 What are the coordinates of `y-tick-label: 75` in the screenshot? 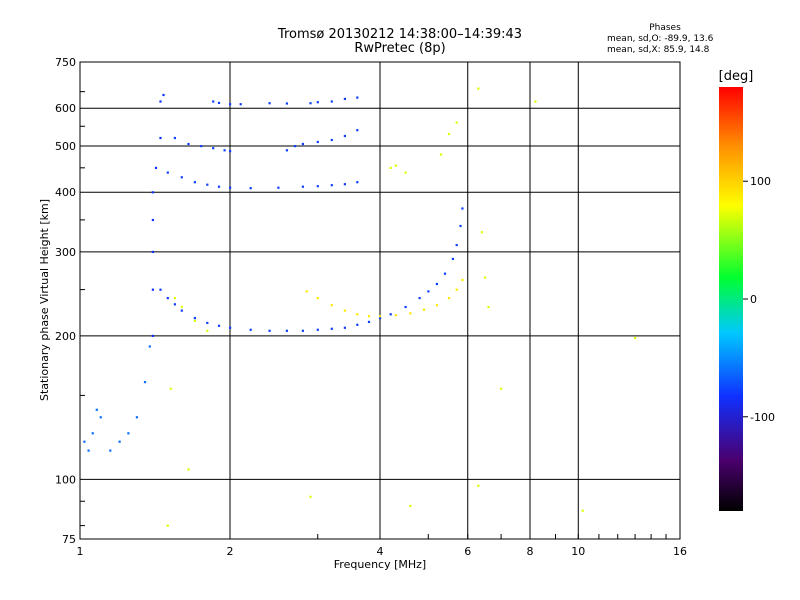 It's located at (69, 539).